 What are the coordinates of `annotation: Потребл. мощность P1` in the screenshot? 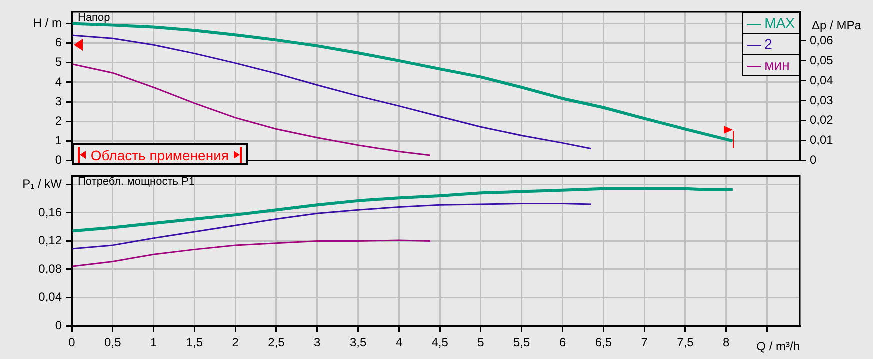 It's located at (136, 182).